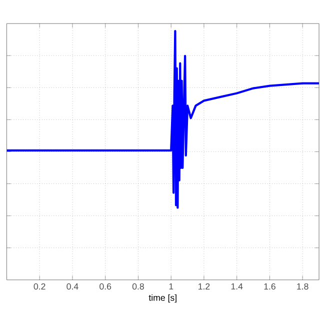 The height and width of the screenshot is (314, 320). I want to click on x-tick-label: 0.2, so click(40, 286).